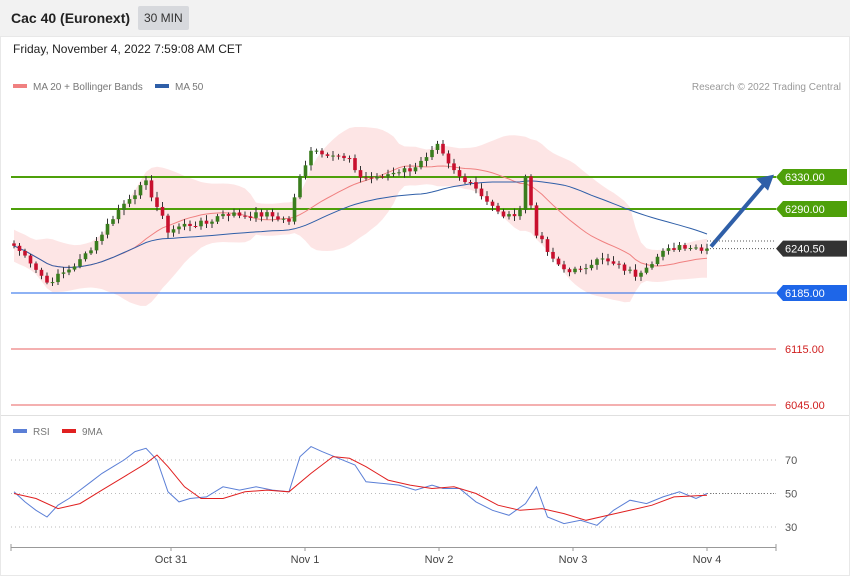 This screenshot has width=850, height=576. I want to click on rsi-lines, so click(394, 486).